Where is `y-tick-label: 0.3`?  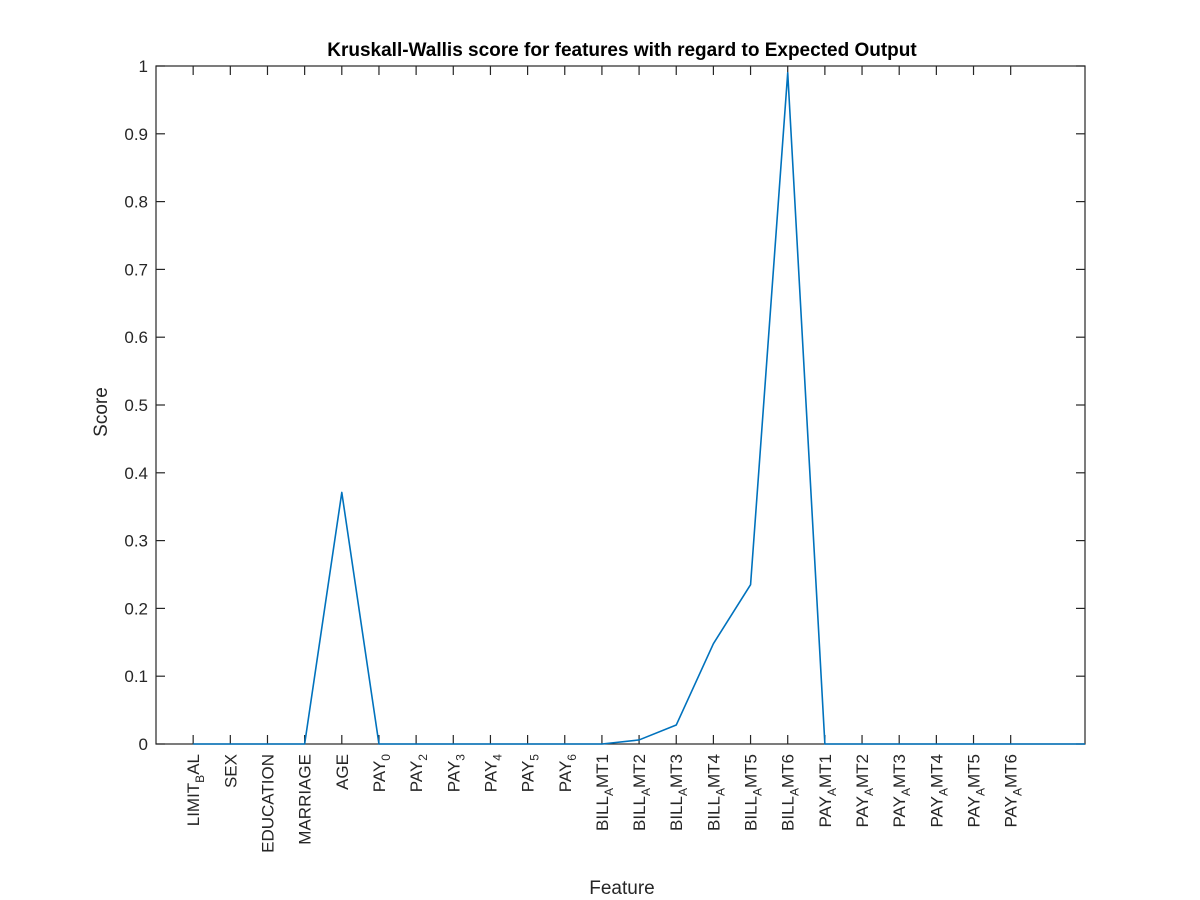 y-tick-label: 0.3 is located at coordinates (136, 541).